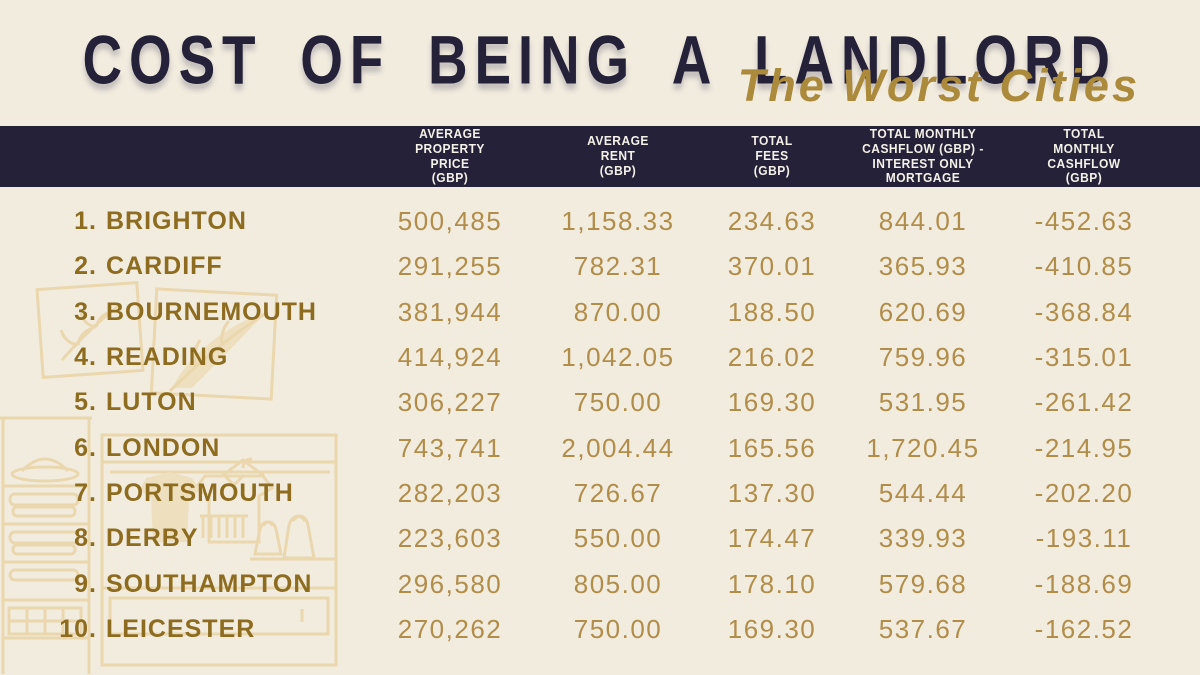 Image resolution: width=1200 pixels, height=675 pixels. What do you see at coordinates (157, 341) in the screenshot?
I see `picture-frames-illustration` at bounding box center [157, 341].